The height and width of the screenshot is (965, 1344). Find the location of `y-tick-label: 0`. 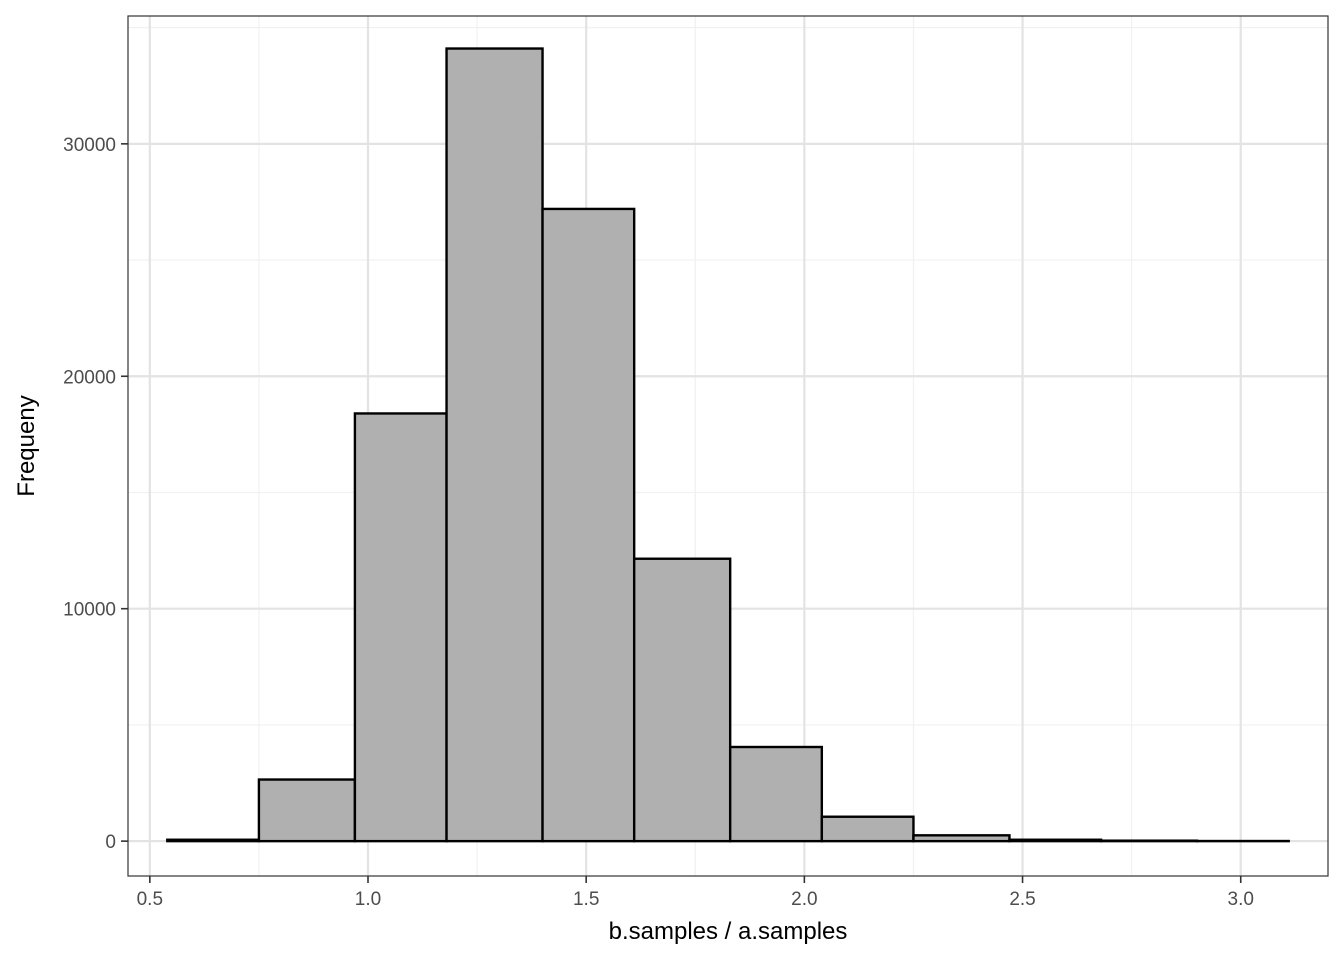

y-tick-label: 0 is located at coordinates (110, 842).